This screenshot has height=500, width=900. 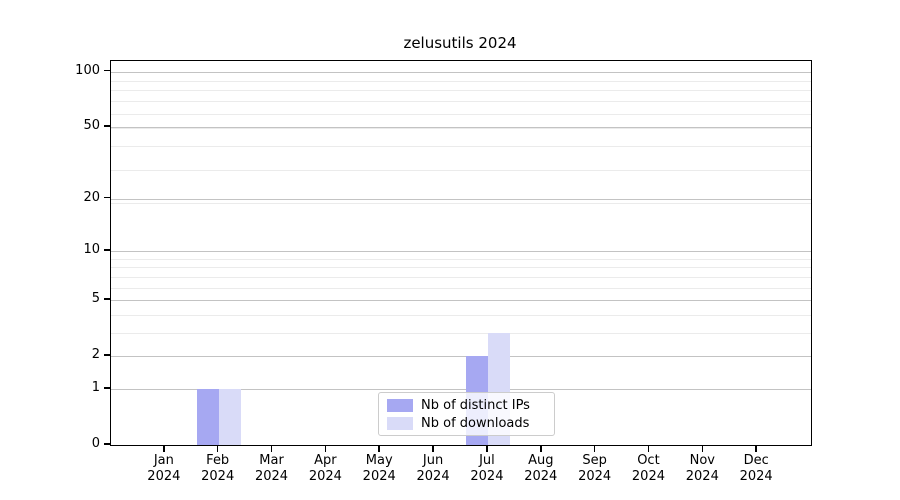 What do you see at coordinates (164, 468) in the screenshot?
I see `x-axis-tick-label: Jan 2024` at bounding box center [164, 468].